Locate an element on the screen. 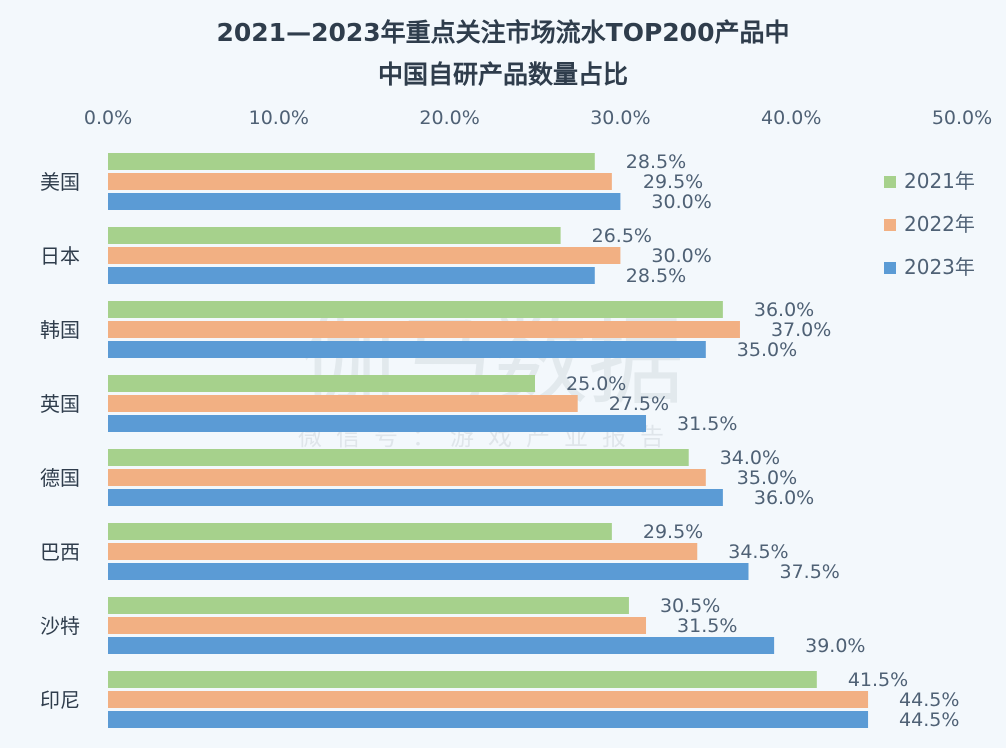 This screenshot has height=748, width=1006. legend-label: 2021年 is located at coordinates (939, 181).